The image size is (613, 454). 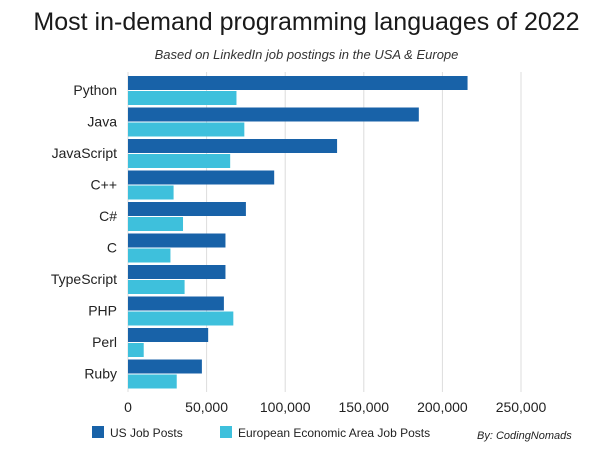 What do you see at coordinates (521, 407) in the screenshot?
I see `x-tick-label: 250,000` at bounding box center [521, 407].